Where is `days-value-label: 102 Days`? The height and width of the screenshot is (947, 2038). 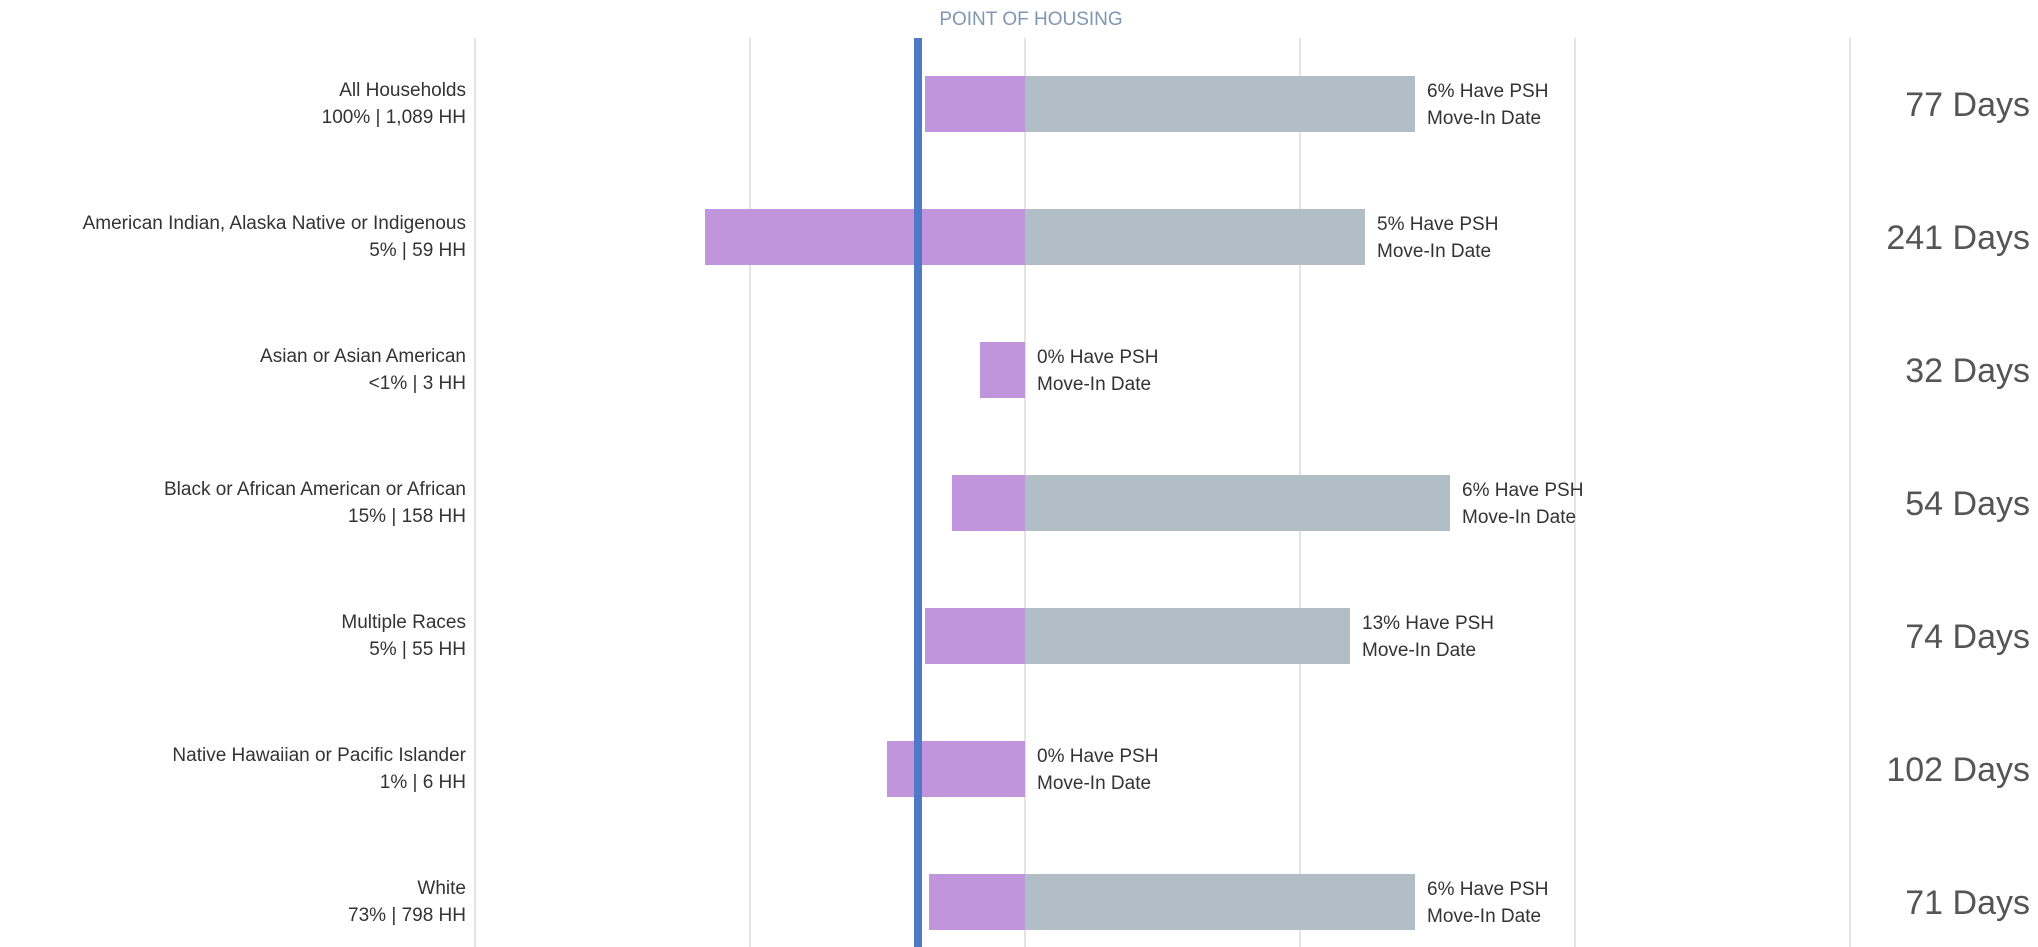 days-value-label: 102 Days is located at coordinates (1958, 770).